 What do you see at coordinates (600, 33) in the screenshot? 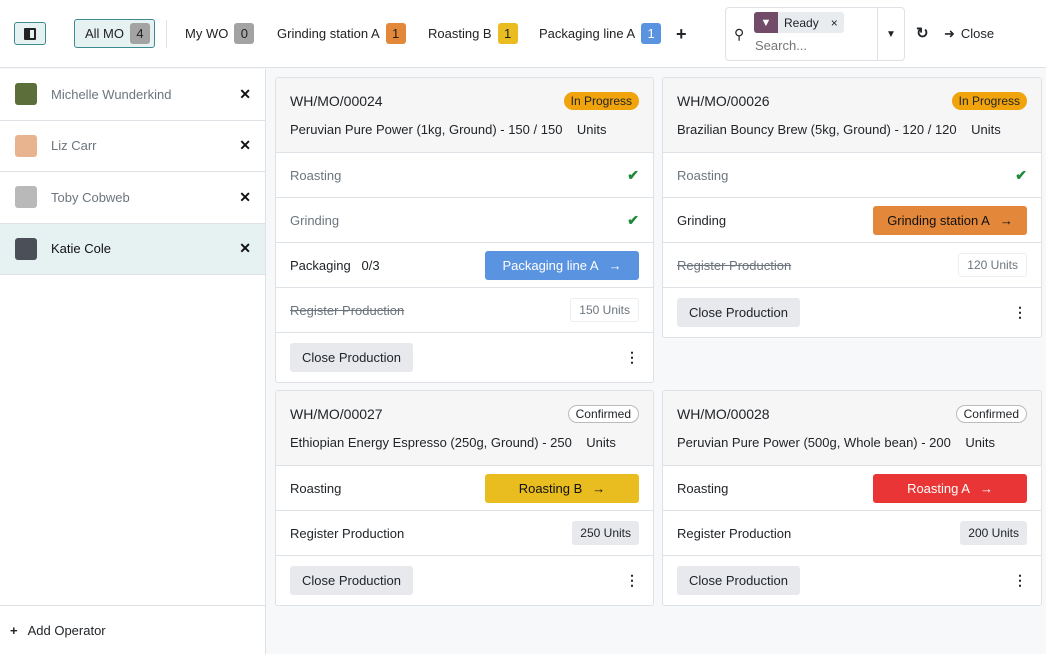
I see `tab-packaging-line-a: Packaging line A 1` at bounding box center [600, 33].